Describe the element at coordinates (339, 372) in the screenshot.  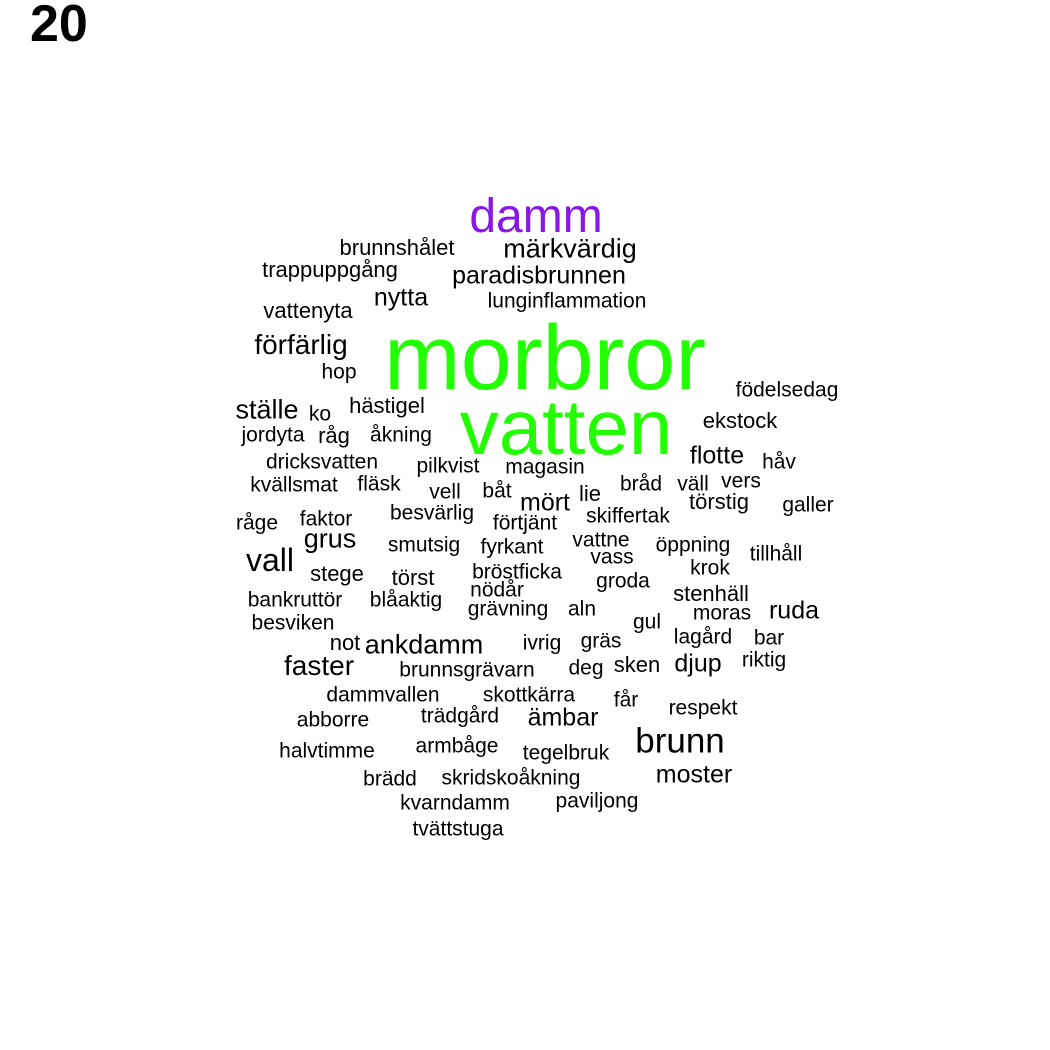
I see `cloud-word: hop` at that location.